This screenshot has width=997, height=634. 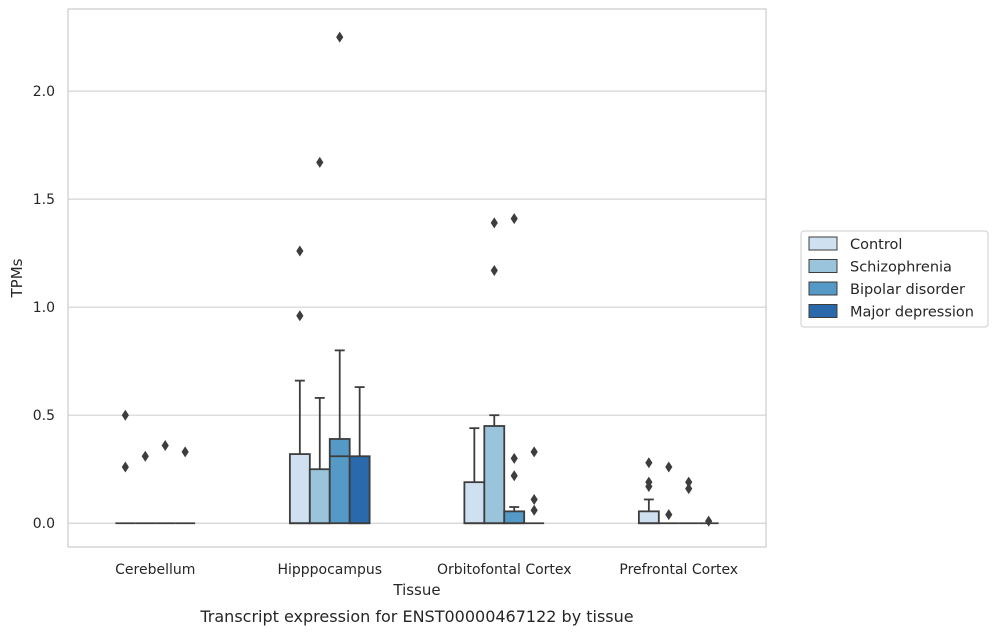 I want to click on y-tick-label: 0.0, so click(x=44, y=524).